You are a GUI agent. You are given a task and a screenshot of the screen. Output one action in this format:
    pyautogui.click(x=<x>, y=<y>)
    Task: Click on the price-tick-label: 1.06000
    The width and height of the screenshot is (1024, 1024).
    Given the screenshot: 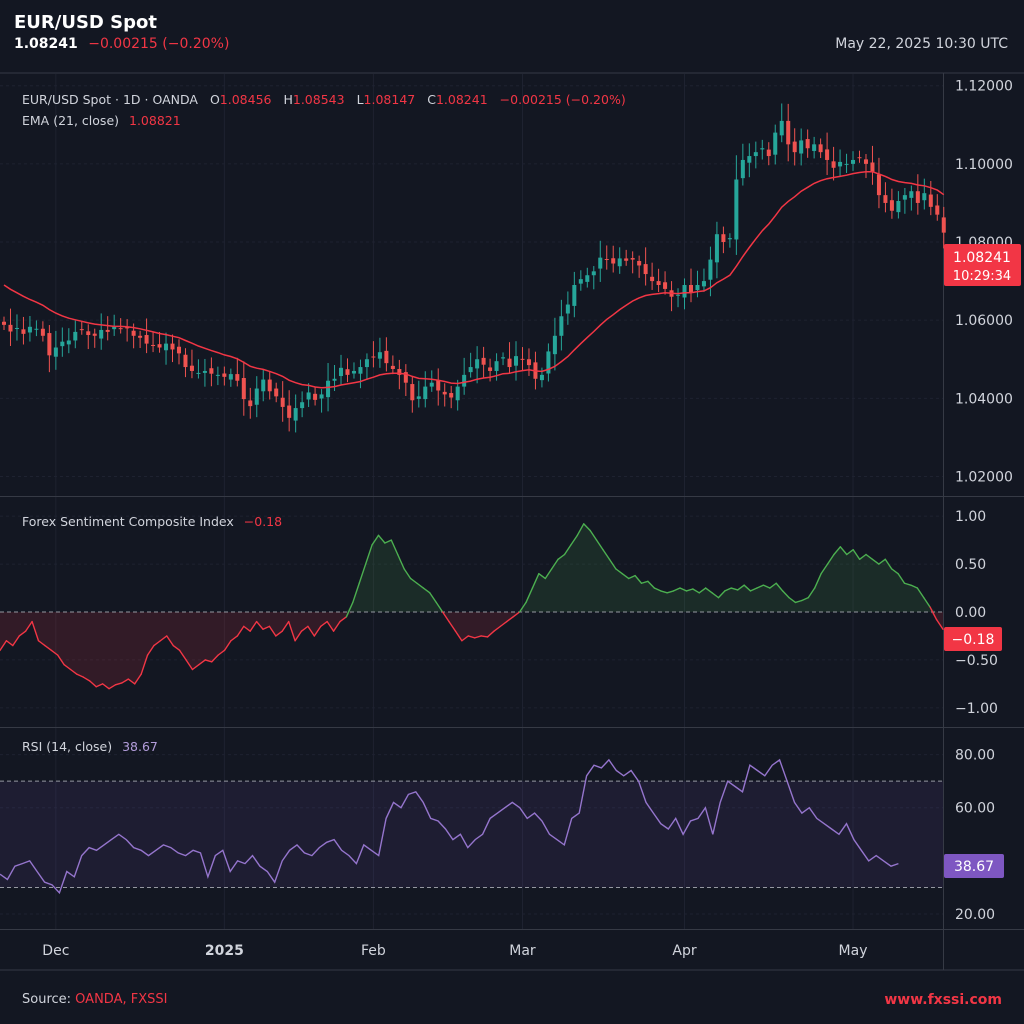 What is the action you would take?
    pyautogui.click(x=984, y=321)
    